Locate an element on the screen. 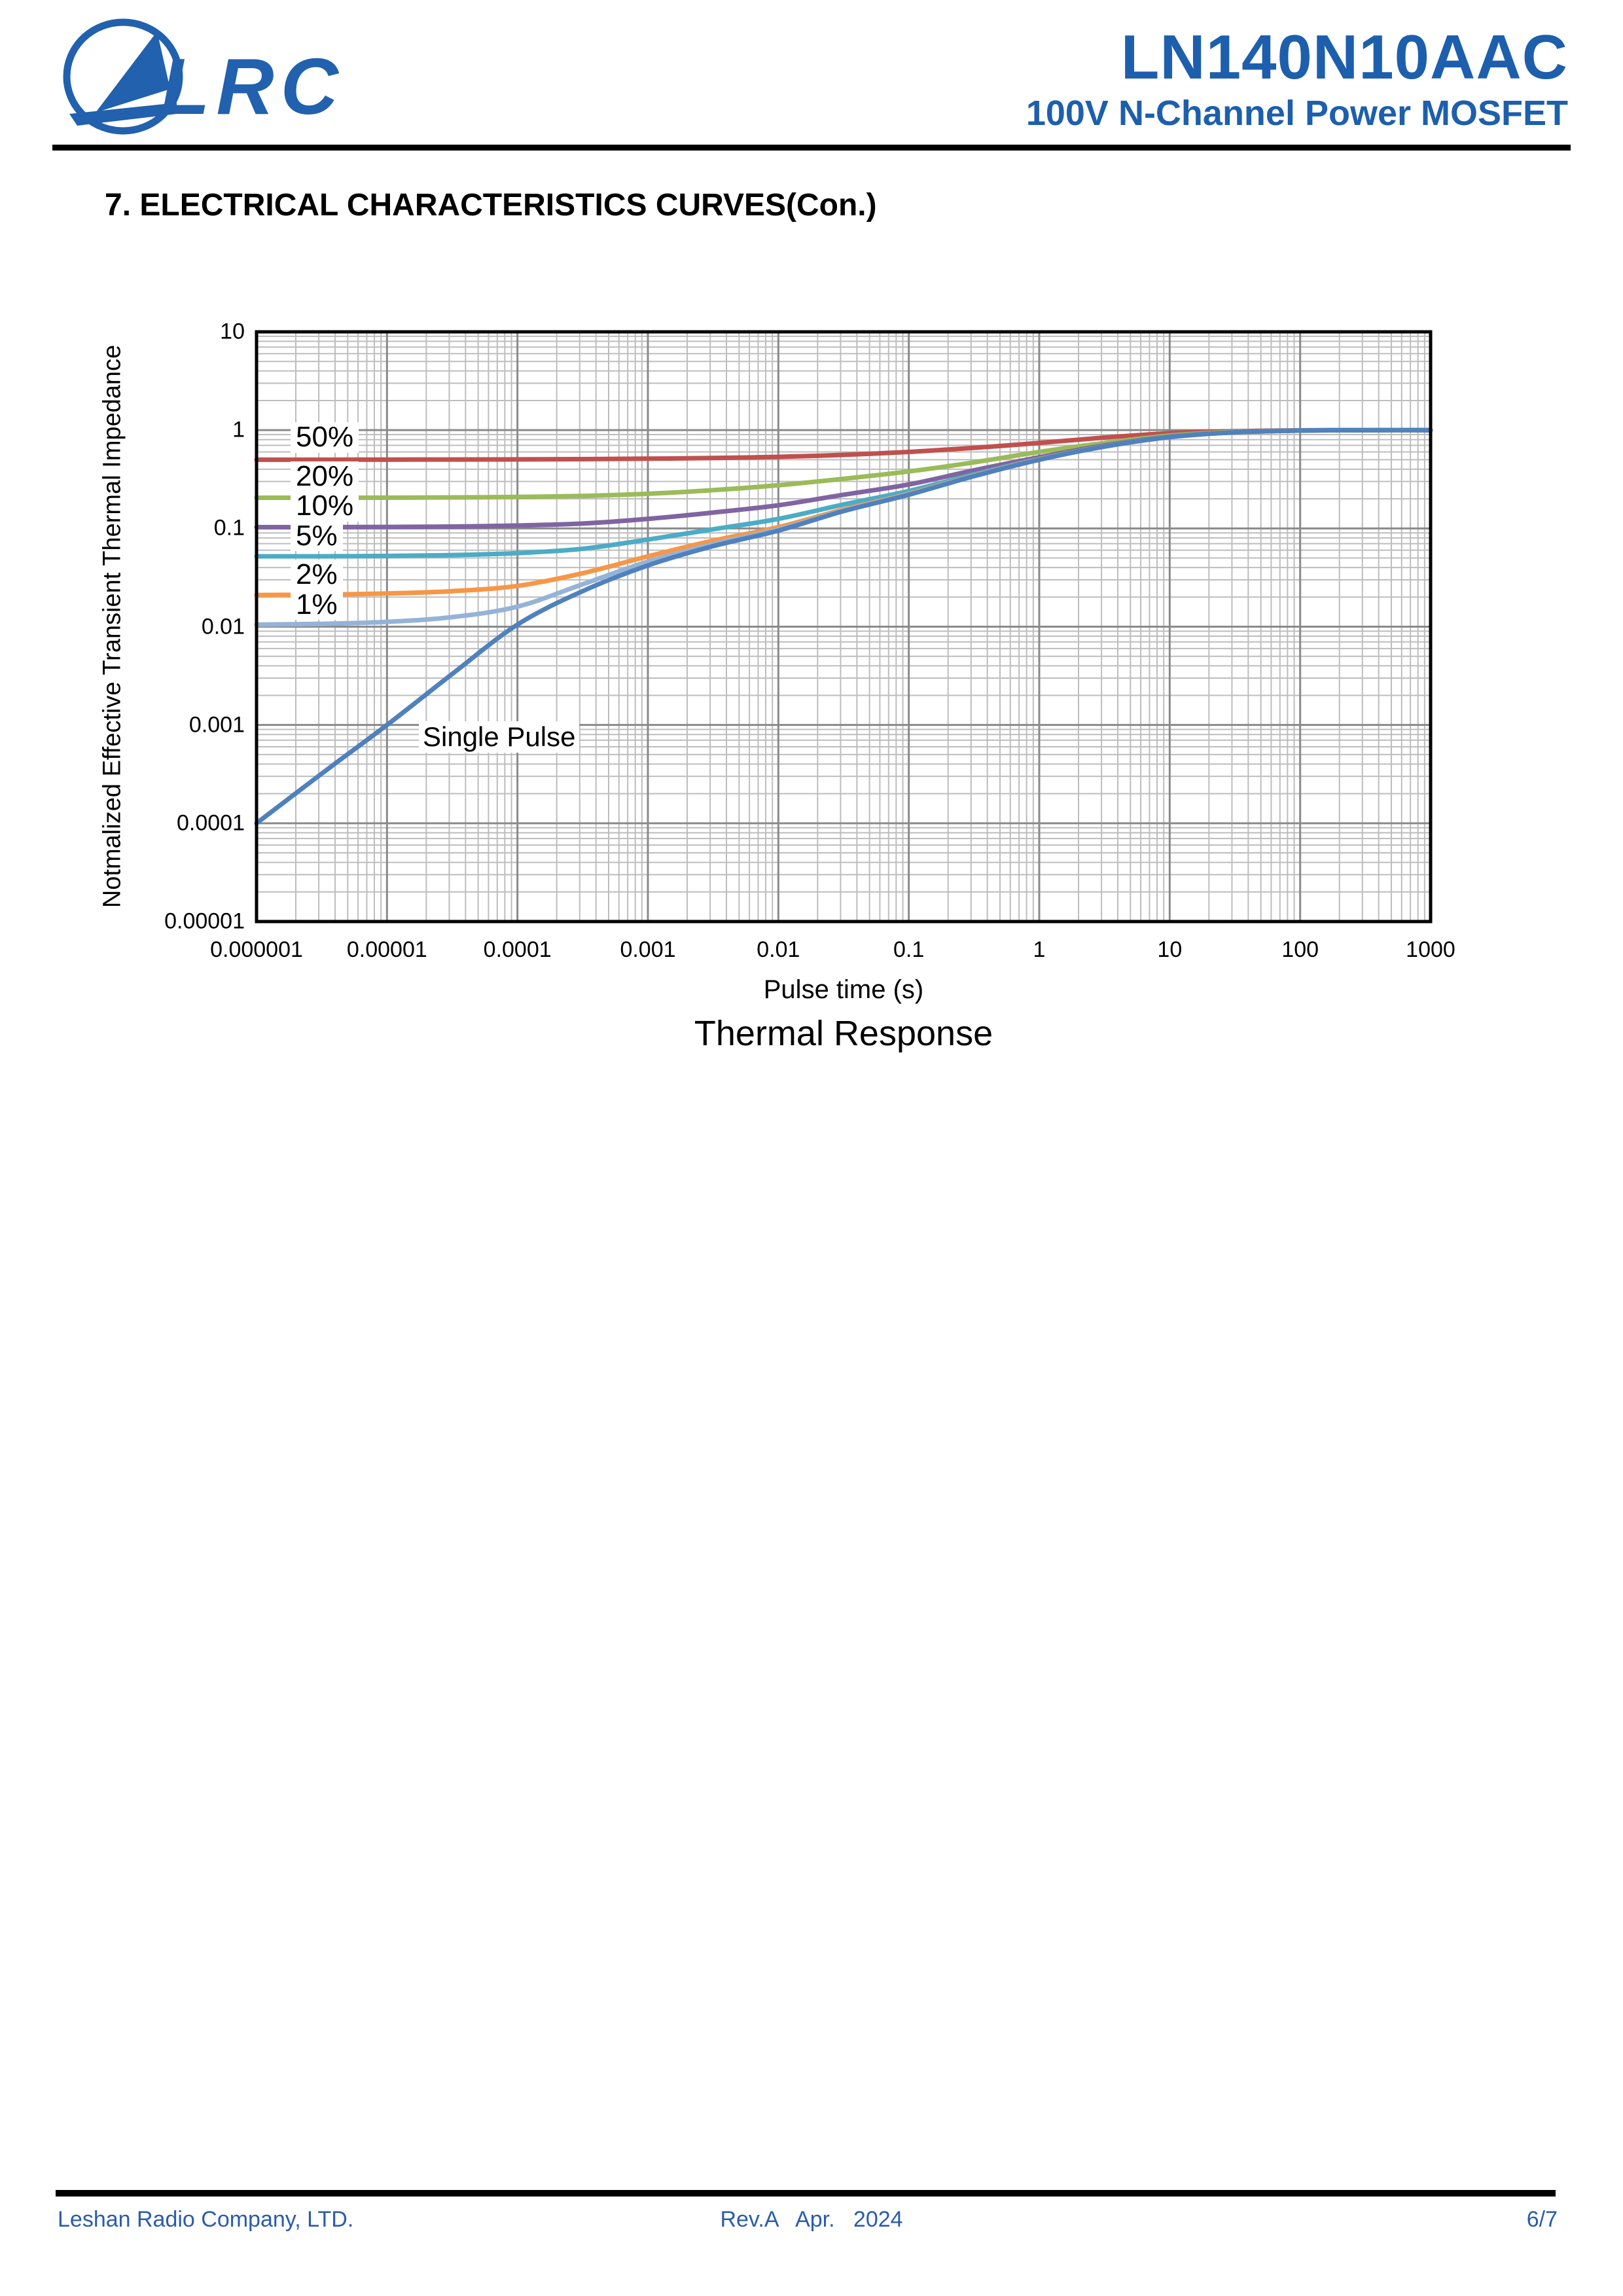 This screenshot has width=1623, height=2296. y-tick-label: 0.001 is located at coordinates (216, 725).